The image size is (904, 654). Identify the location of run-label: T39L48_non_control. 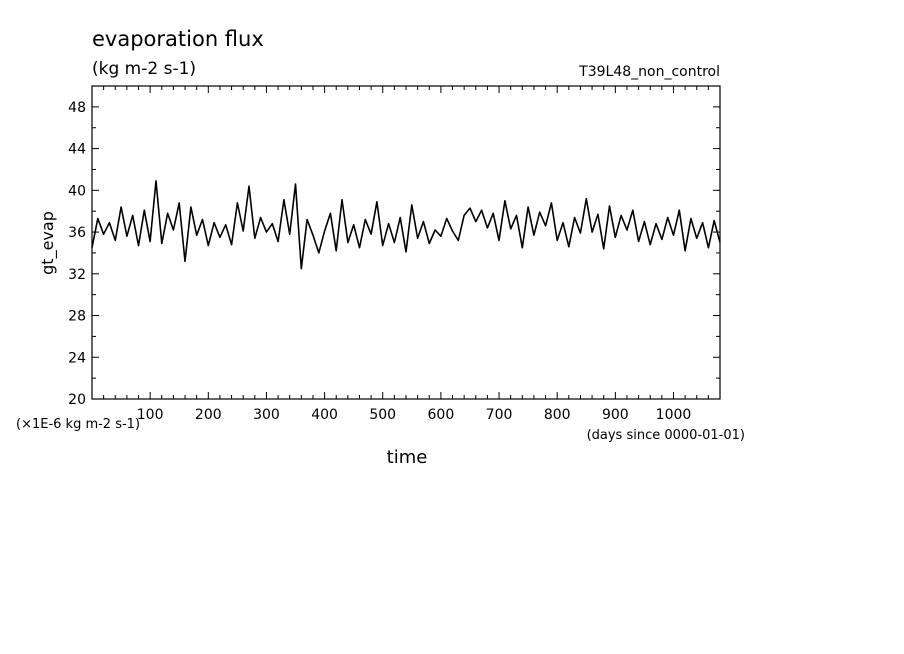
(649, 72).